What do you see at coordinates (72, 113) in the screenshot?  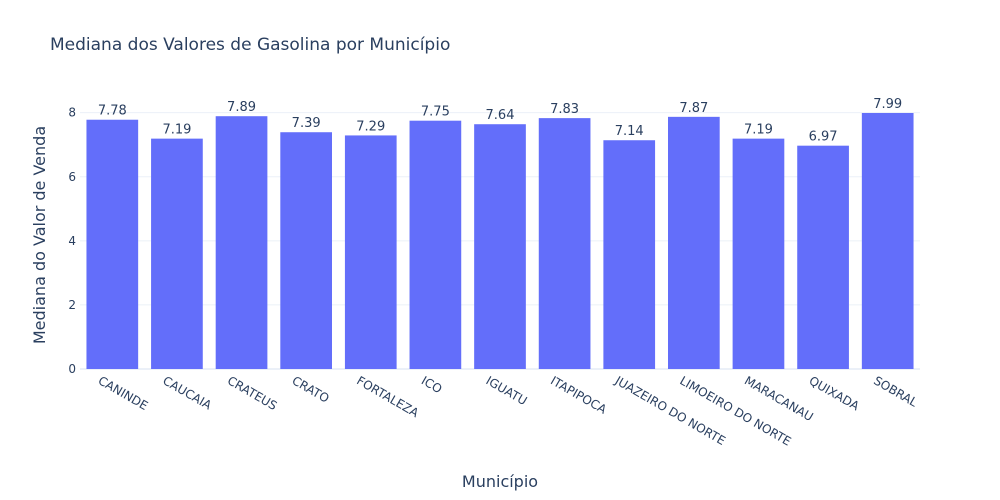 I see `y-tick-label: 8` at bounding box center [72, 113].